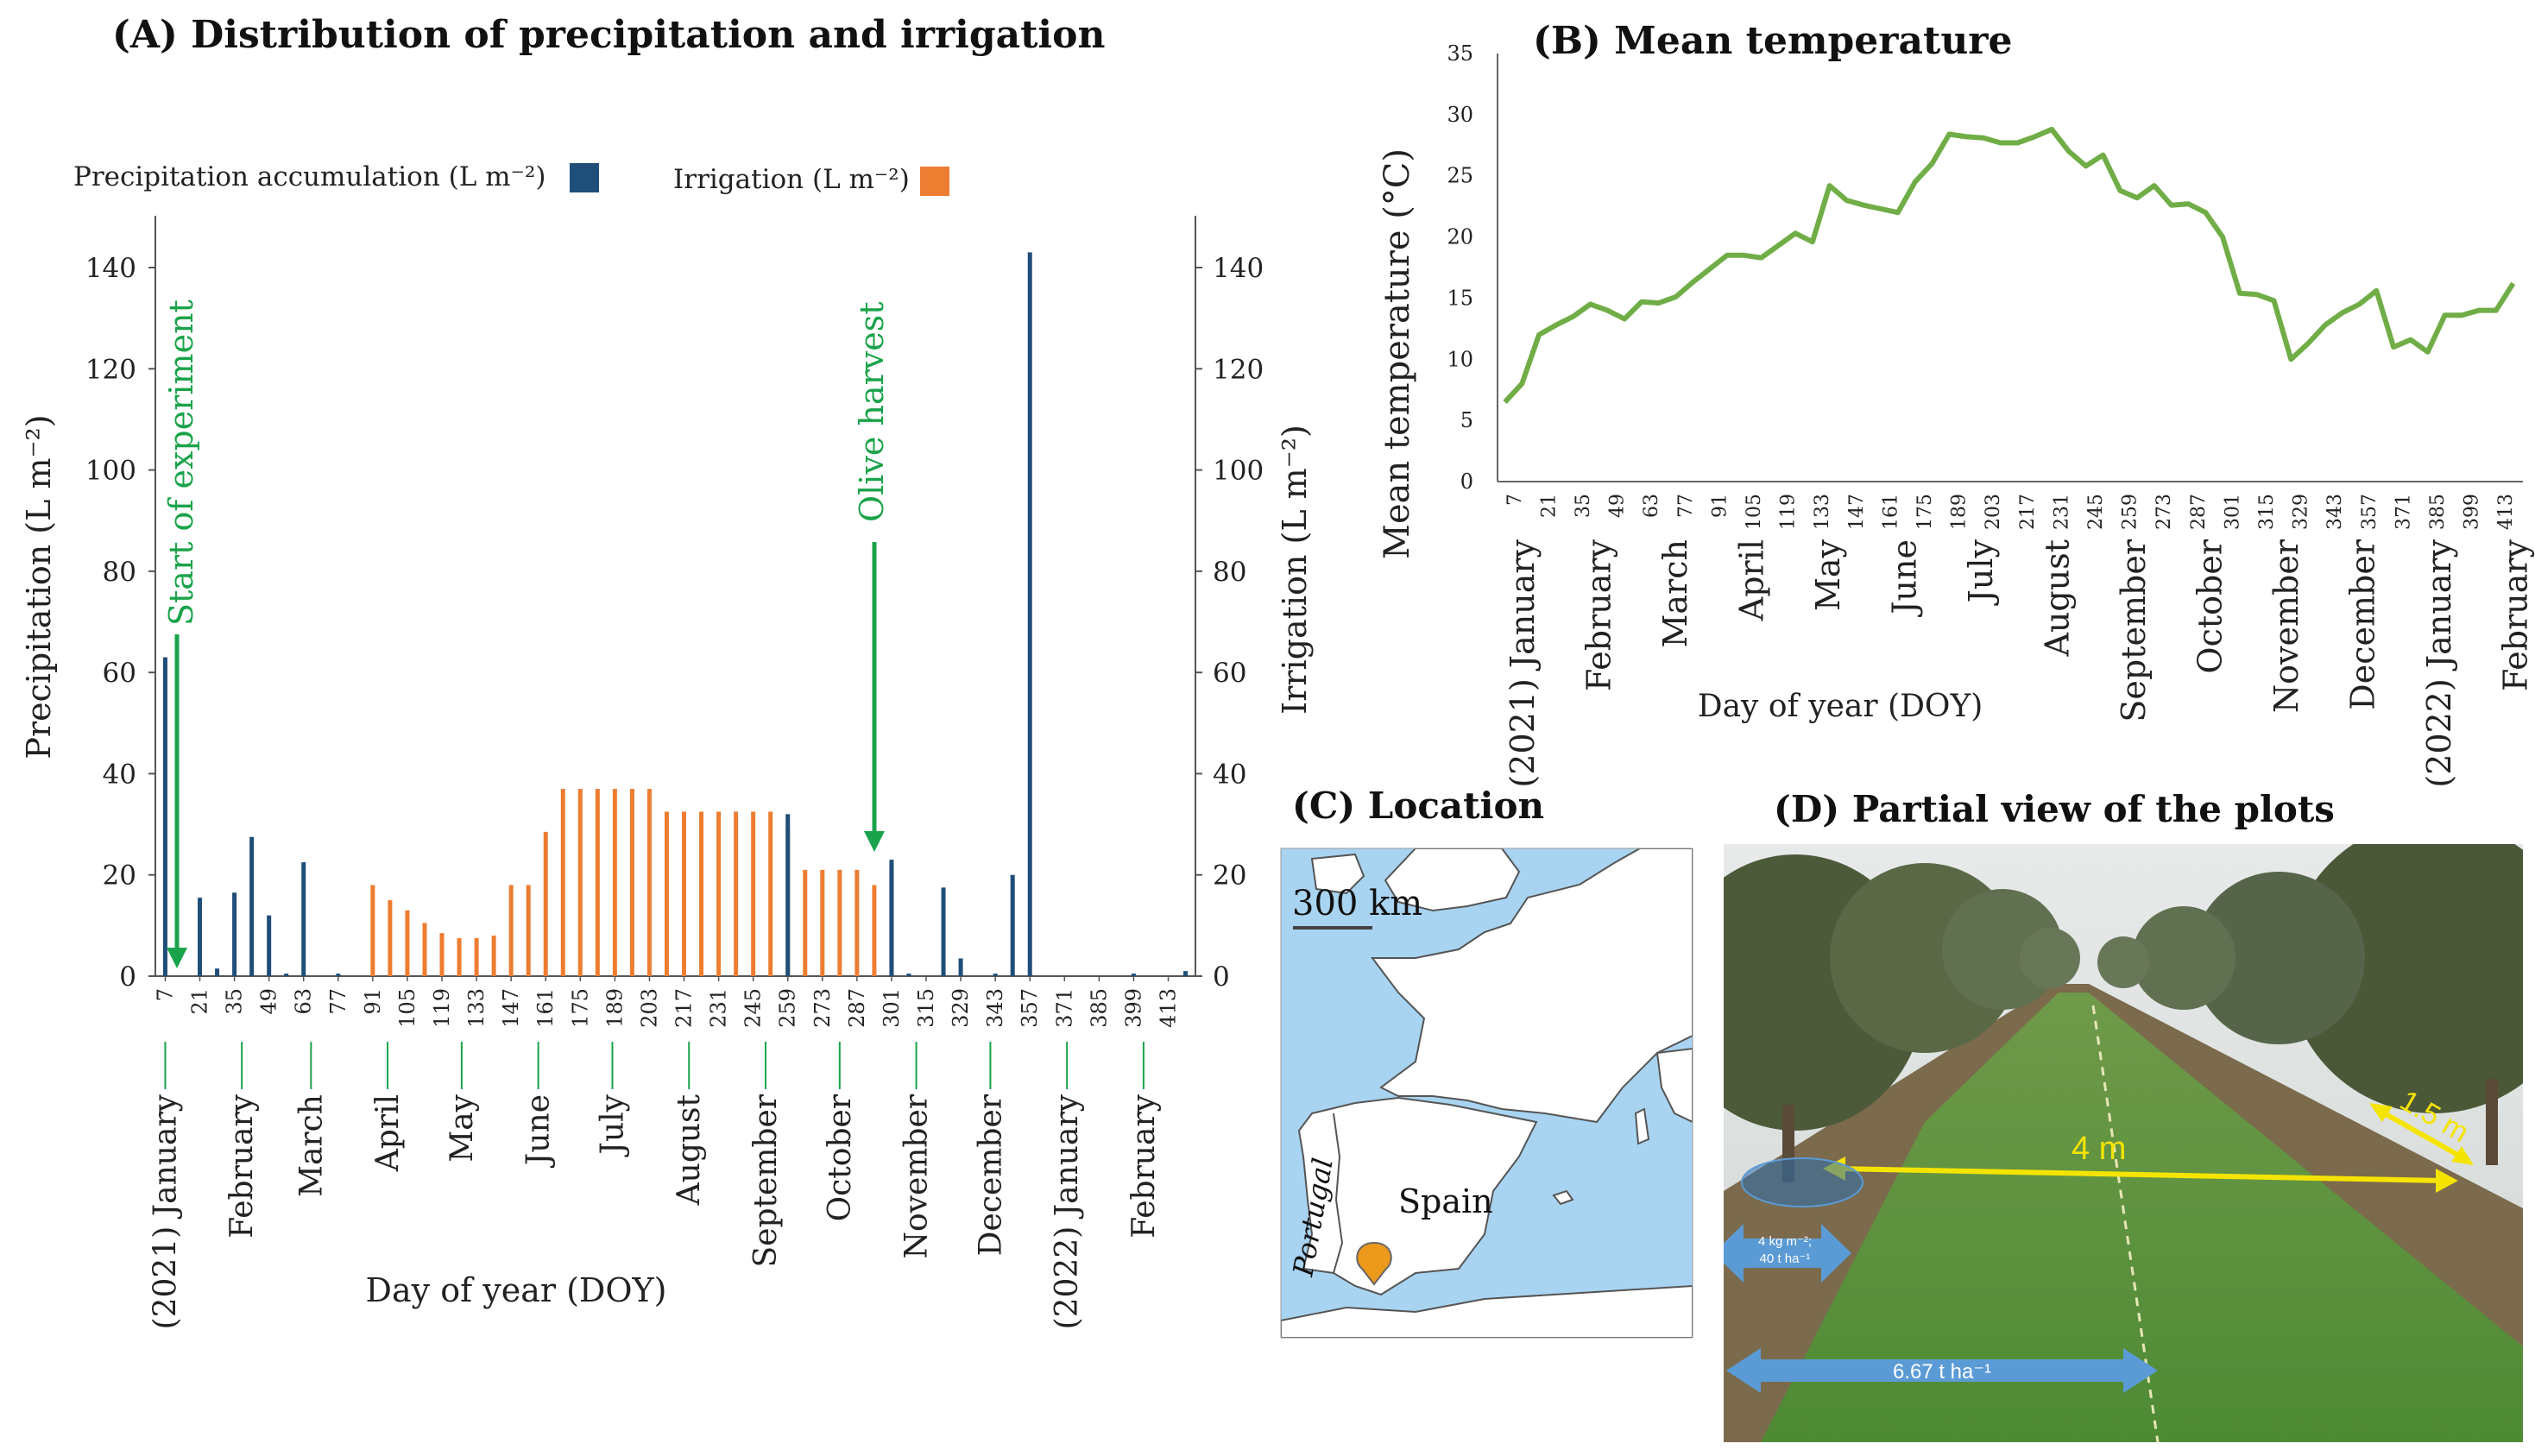  What do you see at coordinates (442, 1008) in the screenshot?
I see `panel-a-x-tick-label: 119` at bounding box center [442, 1008].